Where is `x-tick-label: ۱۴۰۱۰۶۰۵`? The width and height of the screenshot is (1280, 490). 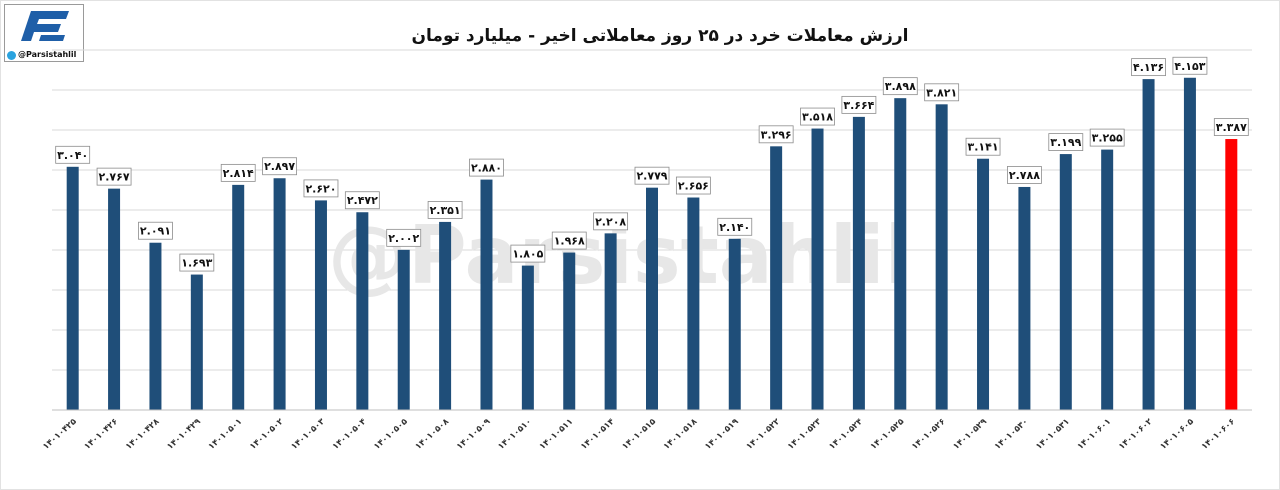 x-tick-label: ۱۴۰۱۰۶۰۵ is located at coordinates (1177, 434).